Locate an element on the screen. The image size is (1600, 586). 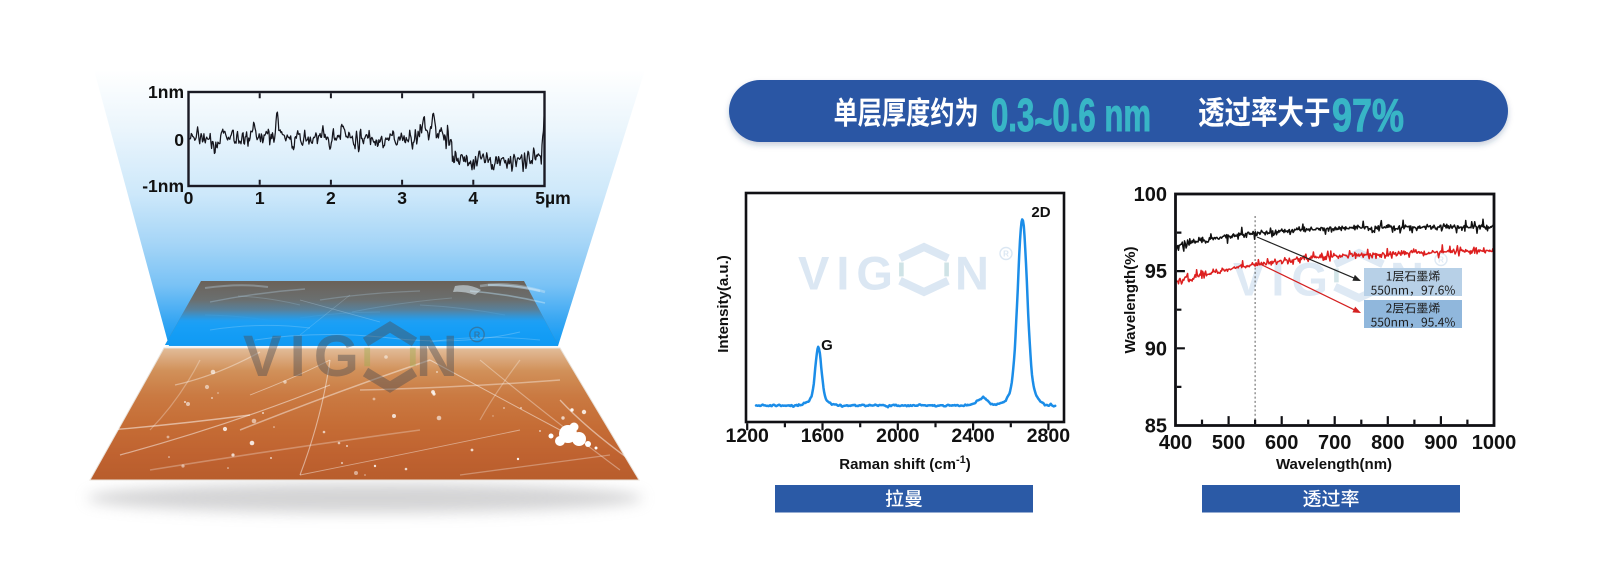
svg-text: 97% is located at coordinates (1368, 115).